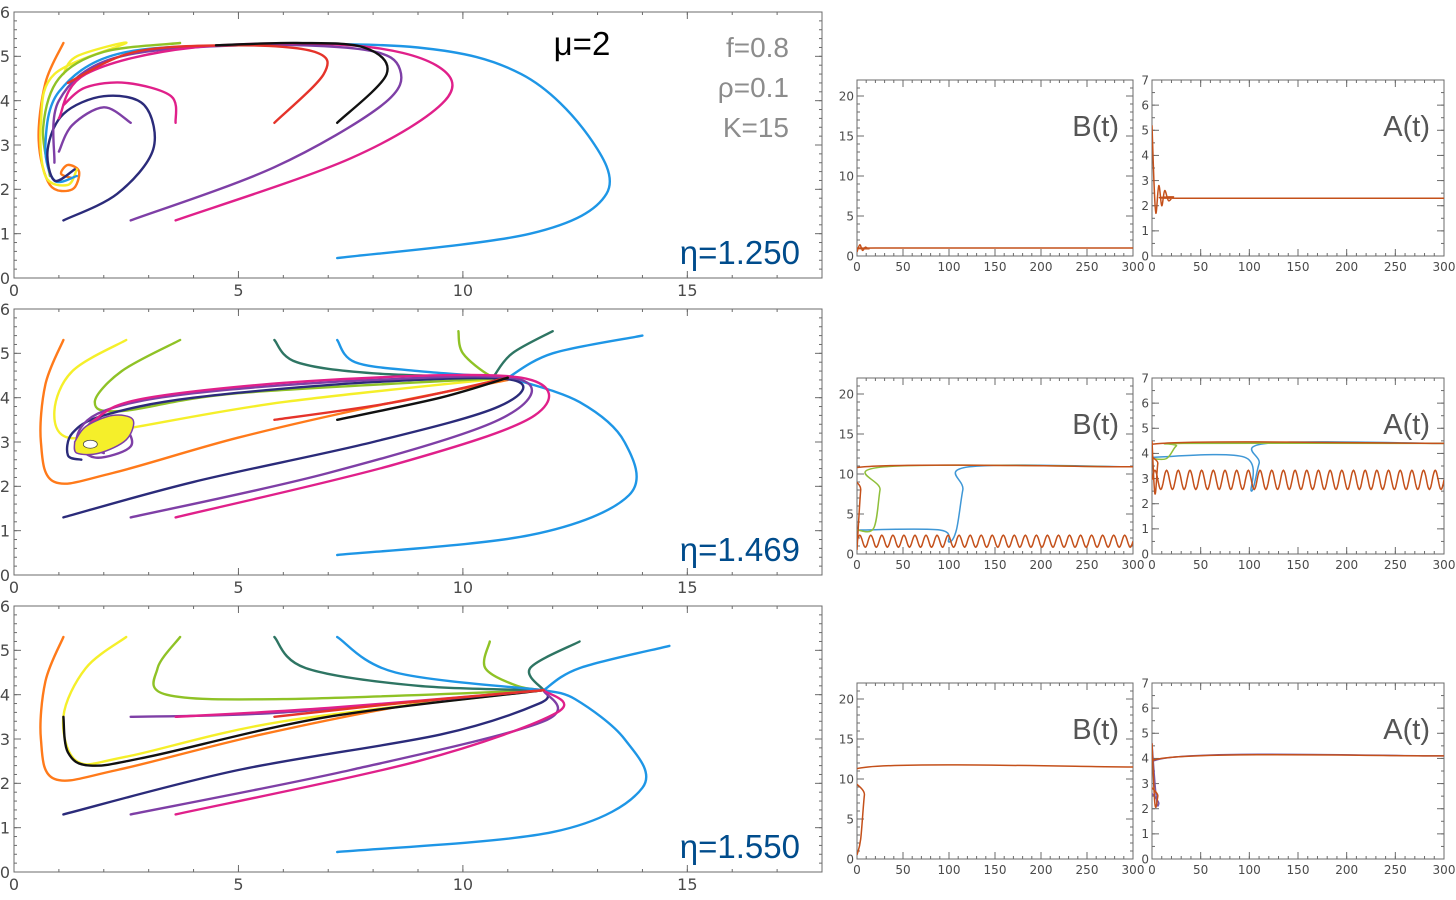  Describe the element at coordinates (740, 252) in the screenshot. I see `eta-label: η=1.250` at that location.